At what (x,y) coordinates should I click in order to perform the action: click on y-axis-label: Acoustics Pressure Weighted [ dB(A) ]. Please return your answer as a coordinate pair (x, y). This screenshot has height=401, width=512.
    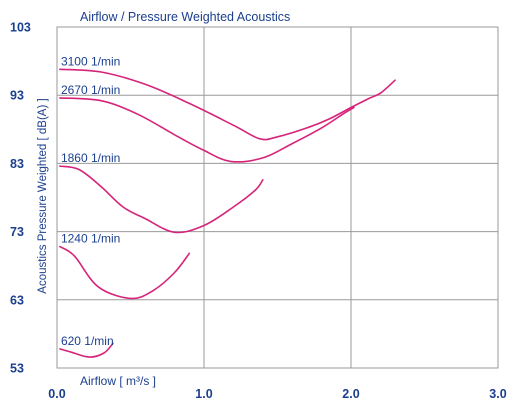
    Looking at the image, I should click on (43, 195).